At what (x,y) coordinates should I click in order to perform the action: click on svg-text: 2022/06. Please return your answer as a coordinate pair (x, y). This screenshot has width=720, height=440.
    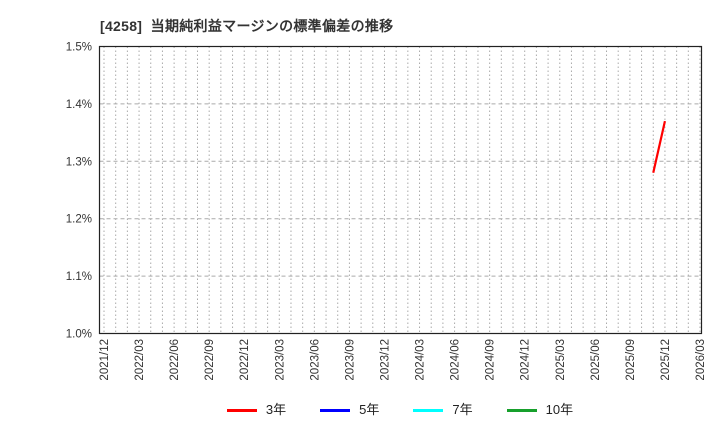
    Looking at the image, I should click on (175, 360).